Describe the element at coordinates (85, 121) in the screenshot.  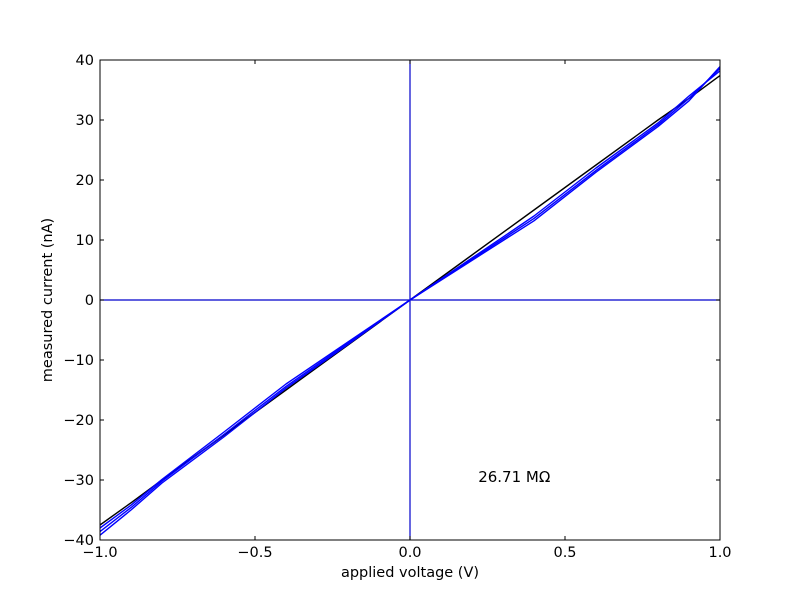
I see `y-tick-label: 30` at that location.